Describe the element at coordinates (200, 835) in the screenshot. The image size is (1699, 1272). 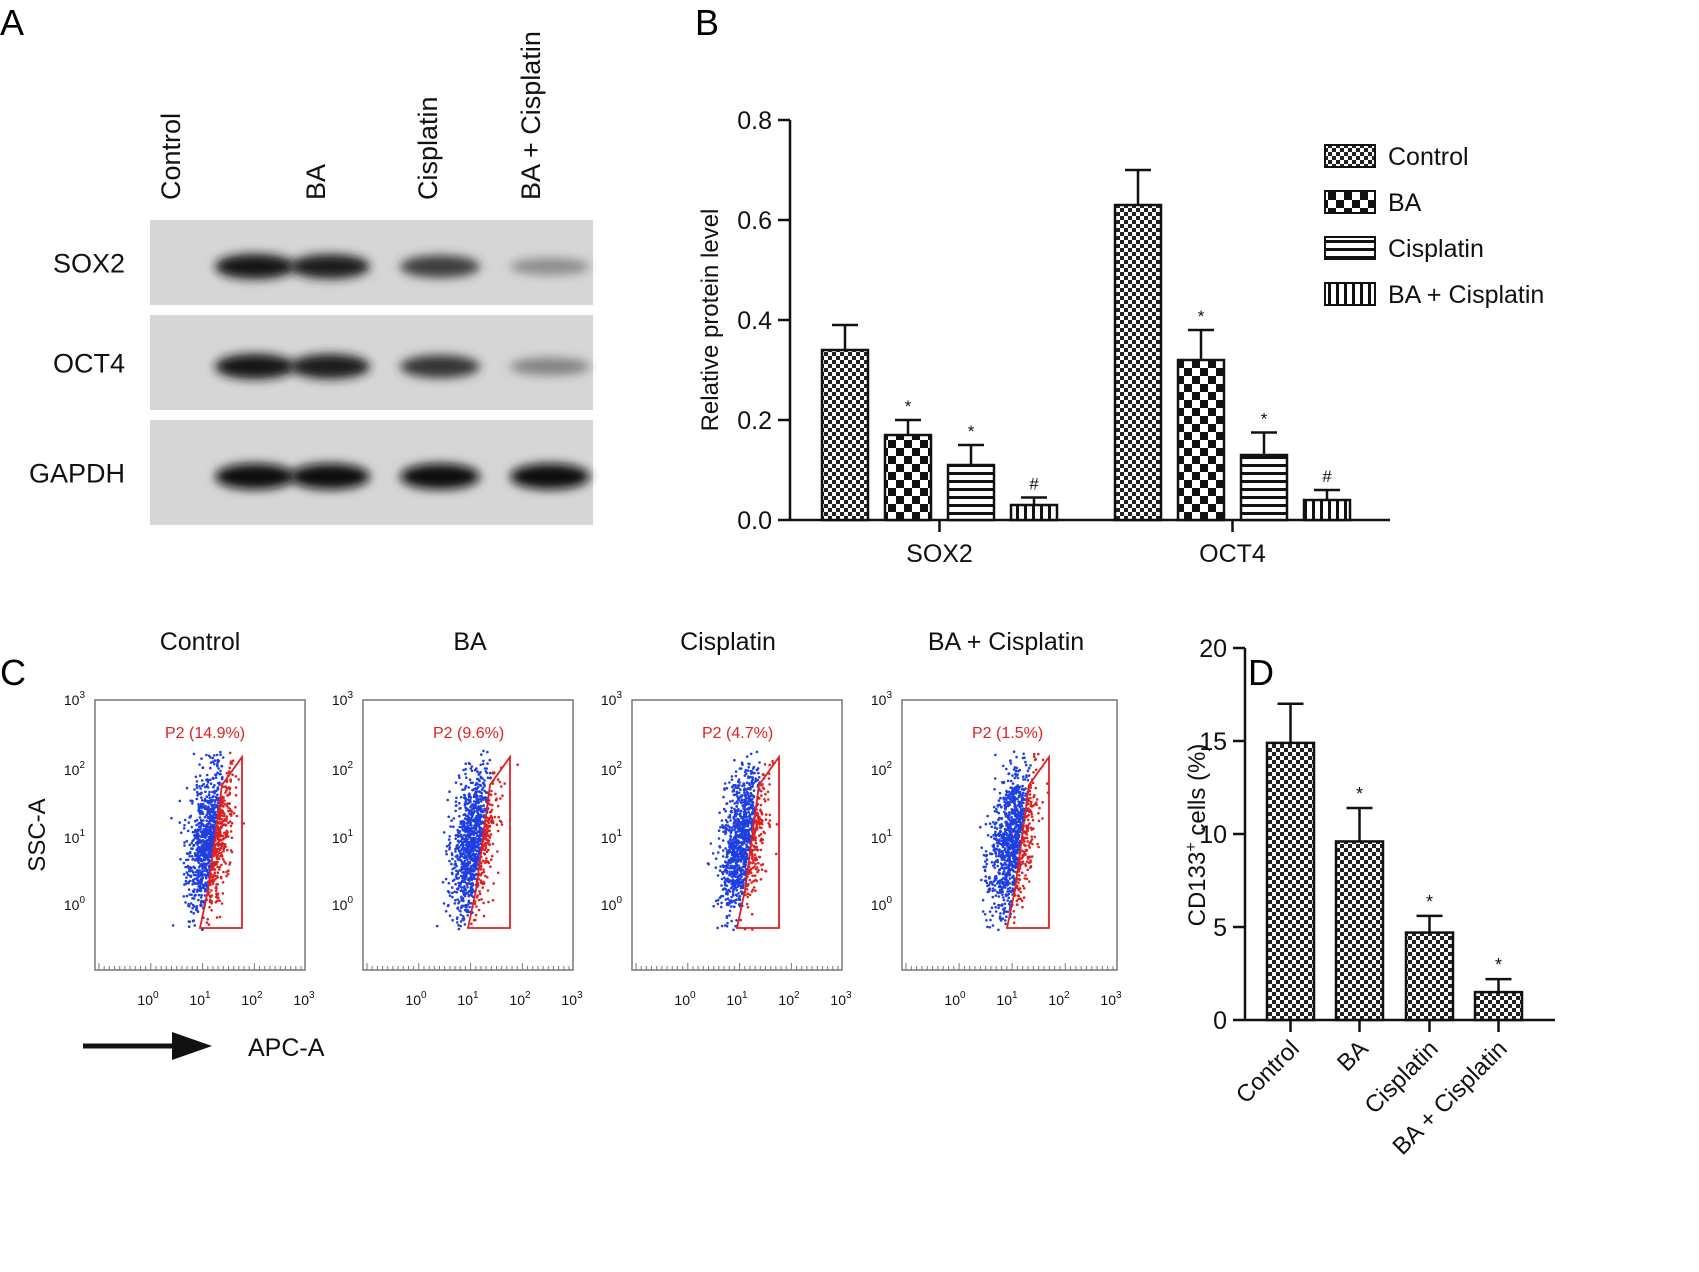
I see `plot-frame` at that location.